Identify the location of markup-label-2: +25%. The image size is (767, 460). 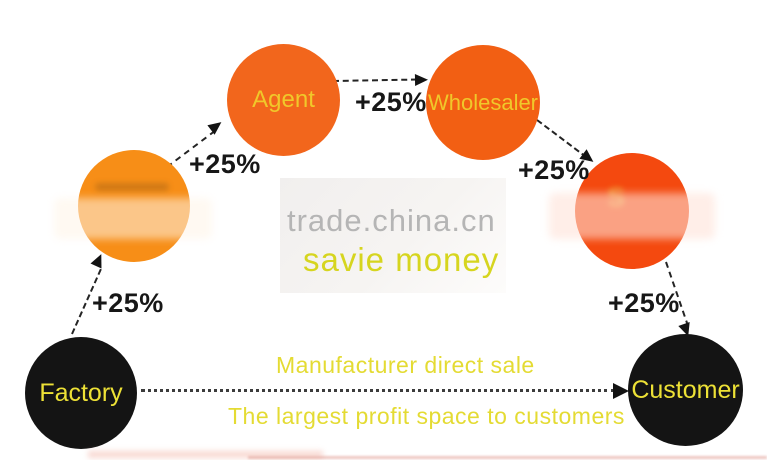
(225, 164).